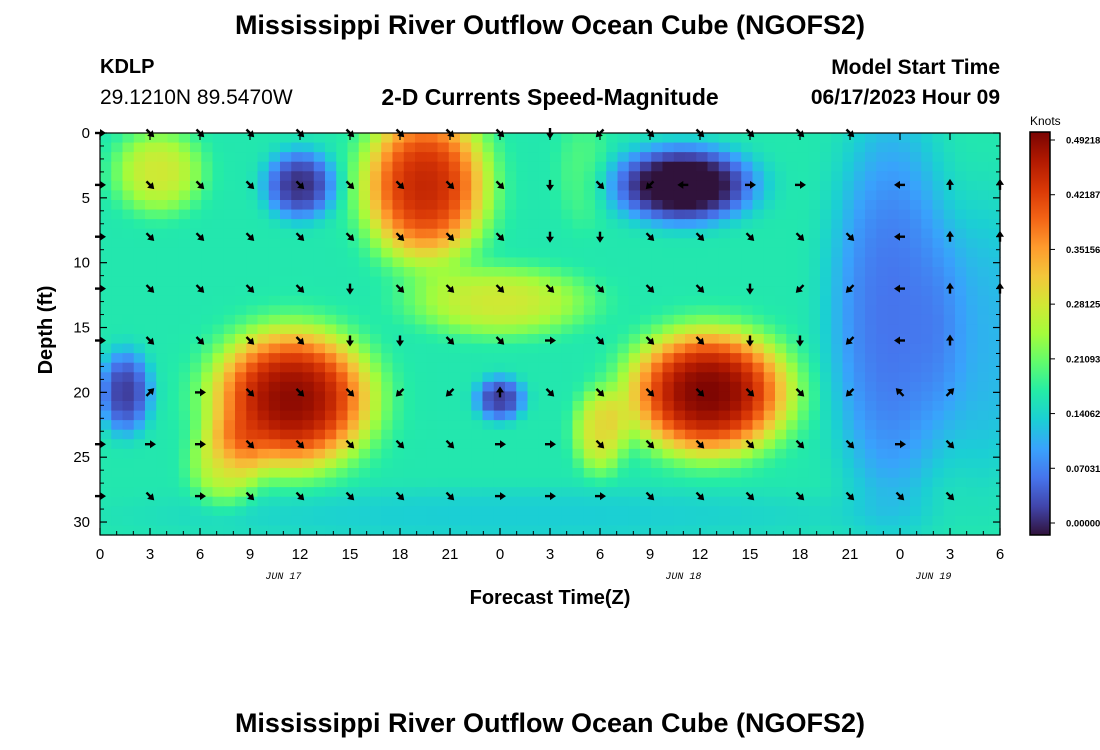  What do you see at coordinates (750, 554) in the screenshot?
I see `x-tick-label: 15` at bounding box center [750, 554].